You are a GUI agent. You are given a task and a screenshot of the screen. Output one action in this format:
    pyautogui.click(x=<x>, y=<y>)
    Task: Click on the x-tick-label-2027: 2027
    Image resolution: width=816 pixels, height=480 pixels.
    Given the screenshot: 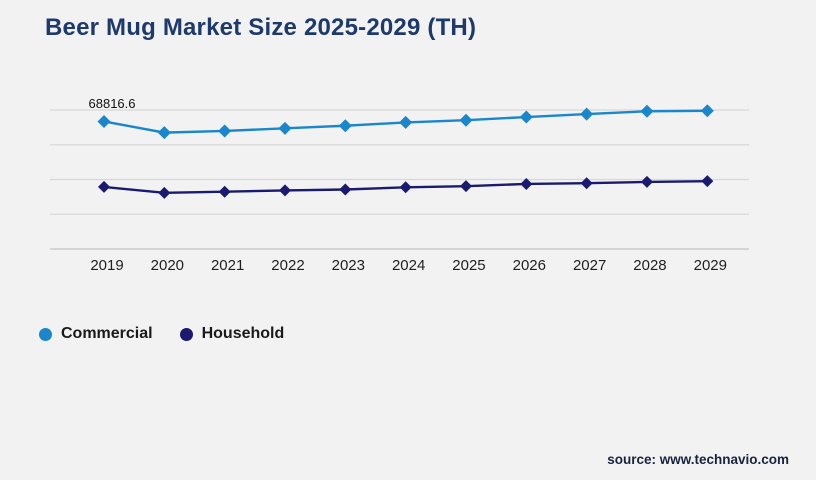 What is the action you would take?
    pyautogui.click(x=589, y=265)
    